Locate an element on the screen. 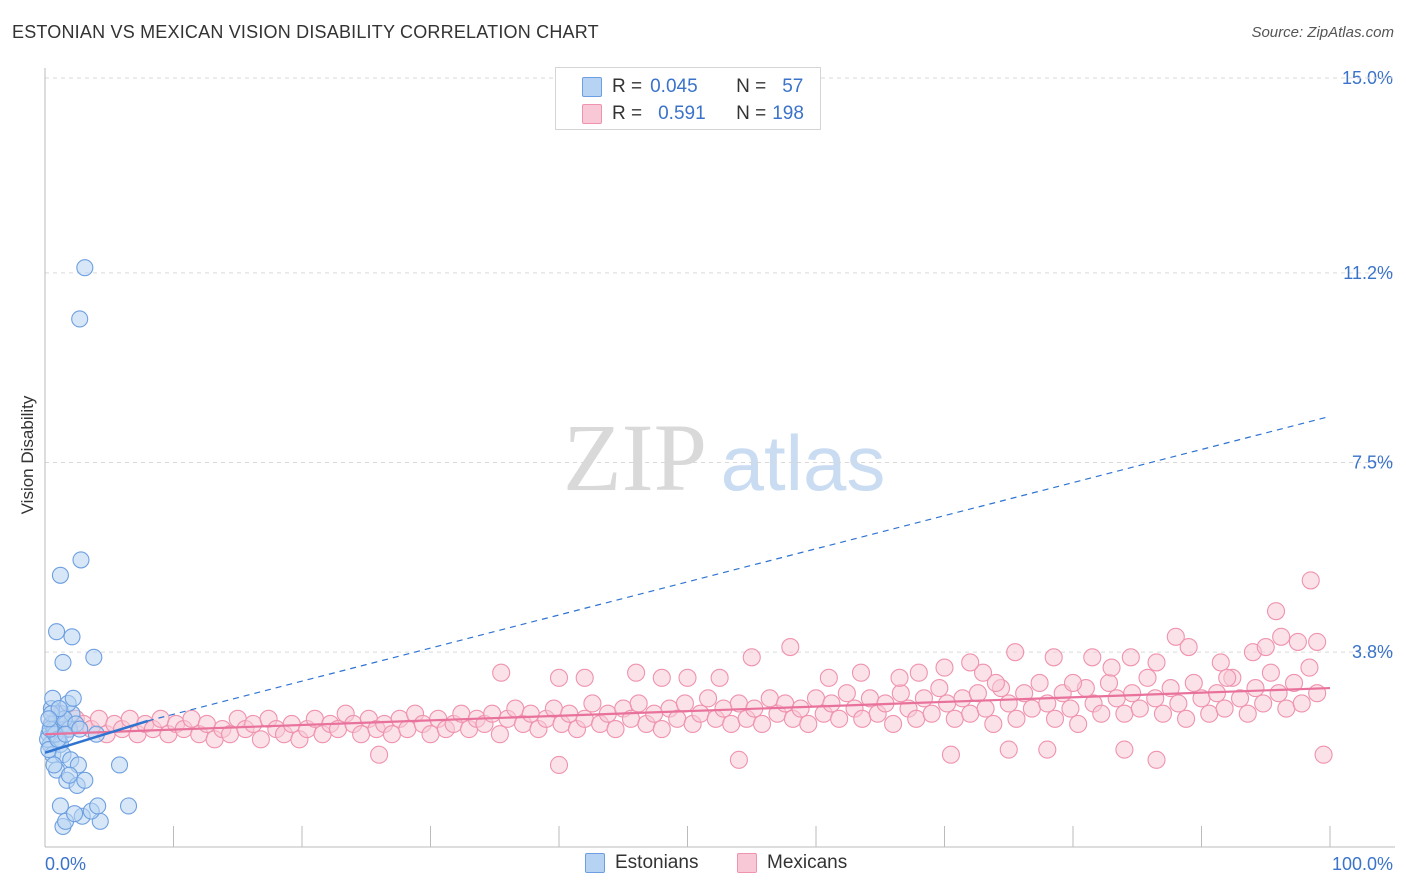 The image size is (1406, 892). y-tick-label: 7.5% is located at coordinates (1372, 463).